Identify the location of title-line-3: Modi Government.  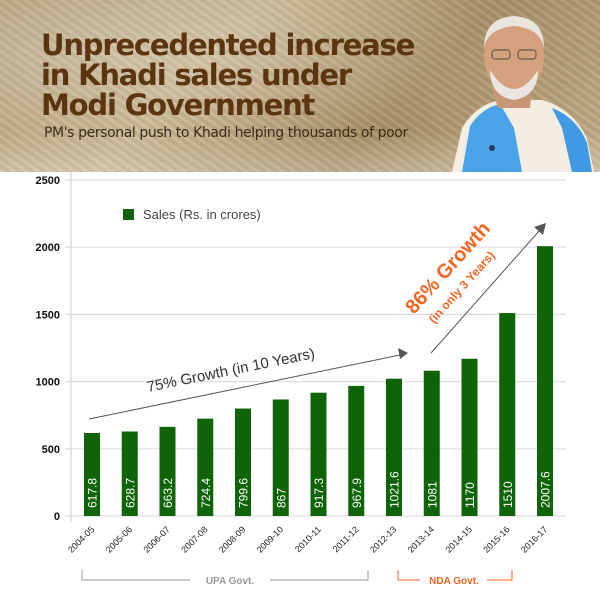
(178, 105).